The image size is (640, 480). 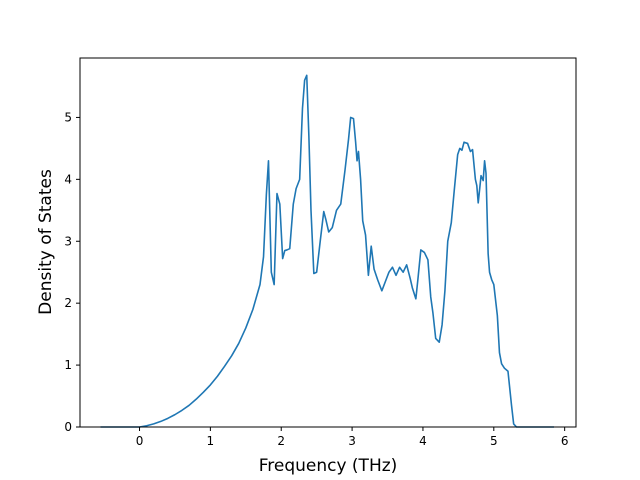 What do you see at coordinates (68, 117) in the screenshot?
I see `y-tick-label: 5` at bounding box center [68, 117].